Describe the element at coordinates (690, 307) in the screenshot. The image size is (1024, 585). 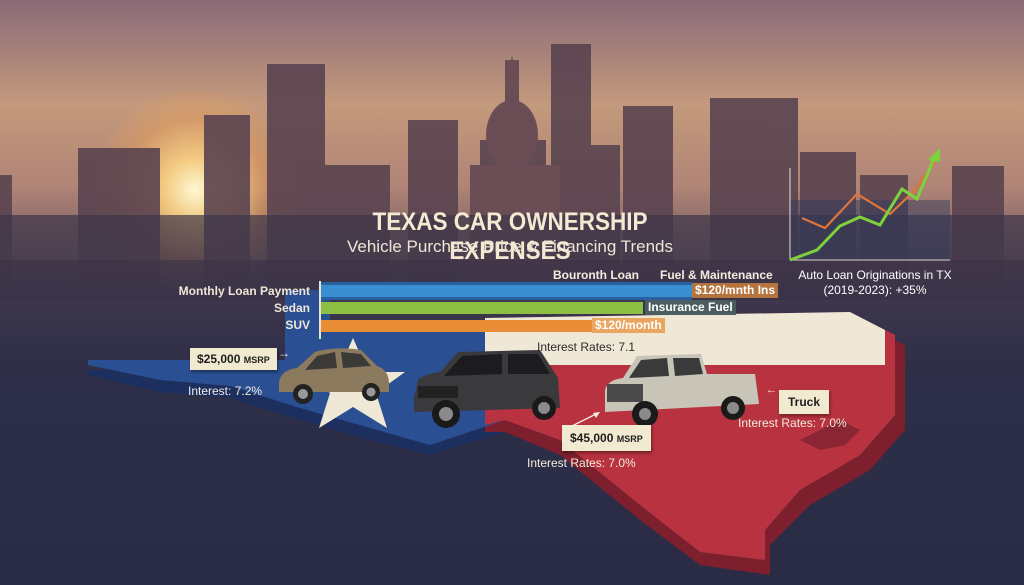
I see `bar-value-sedan: Insurance Fuel` at that location.